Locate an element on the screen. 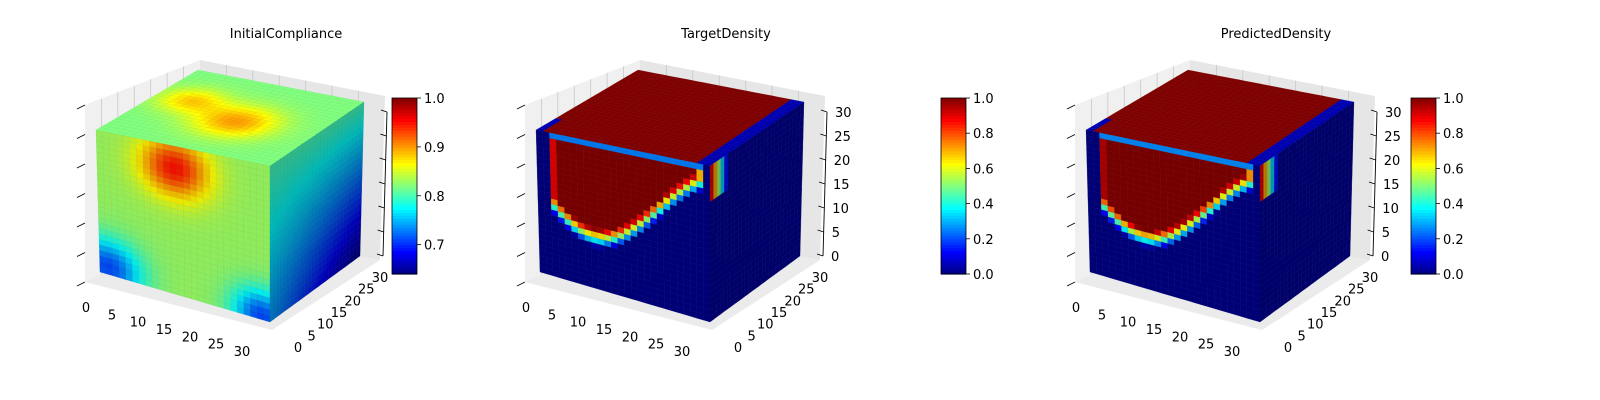 Image resolution: width=1600 pixels, height=400 pixels. z-tick-label: 30 is located at coordinates (843, 113).